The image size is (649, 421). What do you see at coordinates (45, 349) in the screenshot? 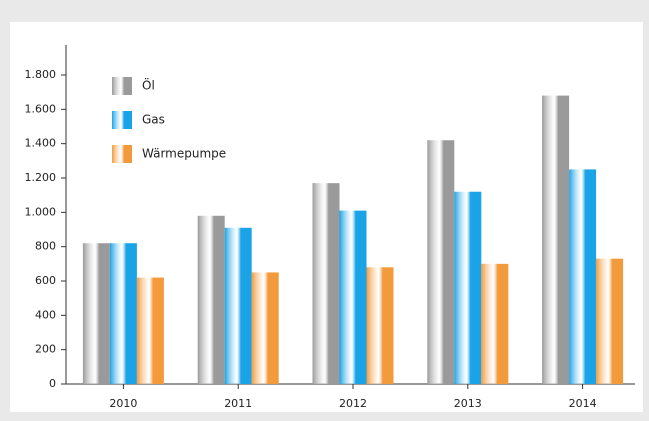
I see `y-tick-label: 200` at bounding box center [45, 349].